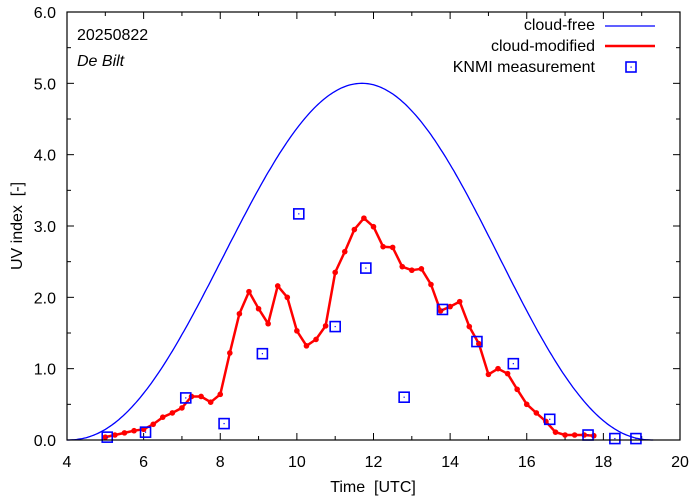  Describe the element at coordinates (543, 46) in the screenshot. I see `legend-label-cloud-modified: cloud-modified` at that location.